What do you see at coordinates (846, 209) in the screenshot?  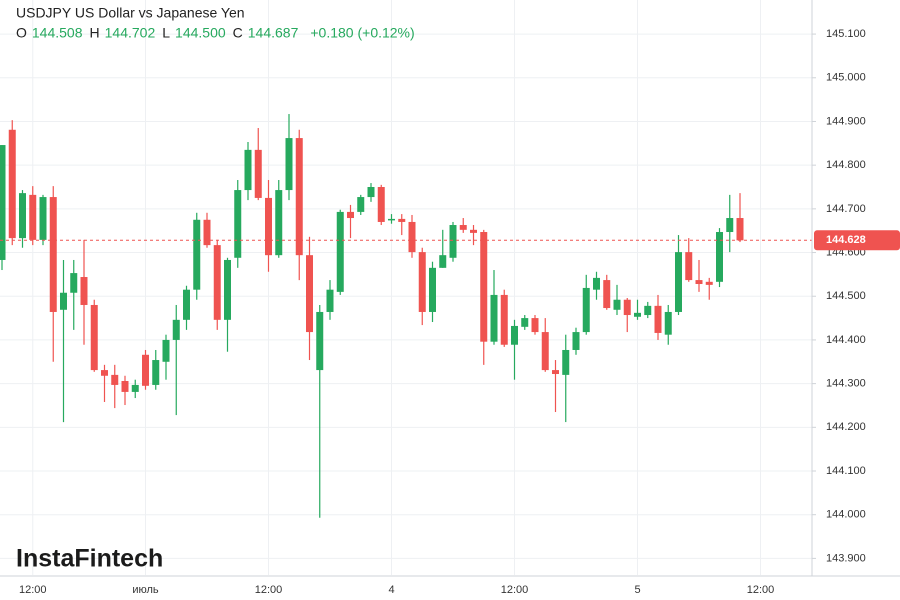 I see `y-tick-label: 144.700` at bounding box center [846, 209].